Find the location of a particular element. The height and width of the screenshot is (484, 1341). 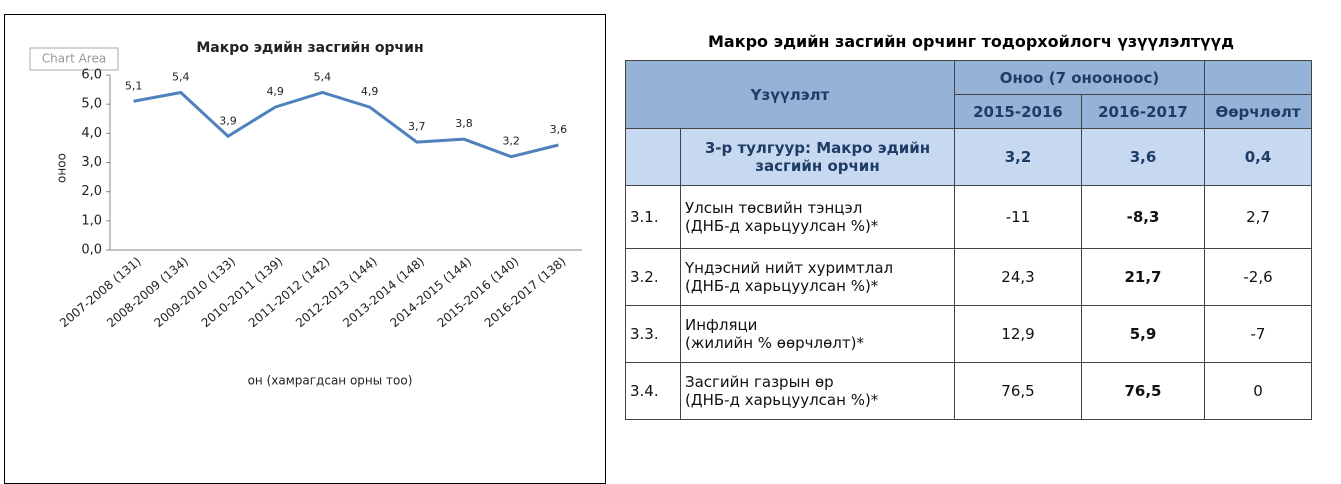

table-cell: -7 is located at coordinates (1258, 334).